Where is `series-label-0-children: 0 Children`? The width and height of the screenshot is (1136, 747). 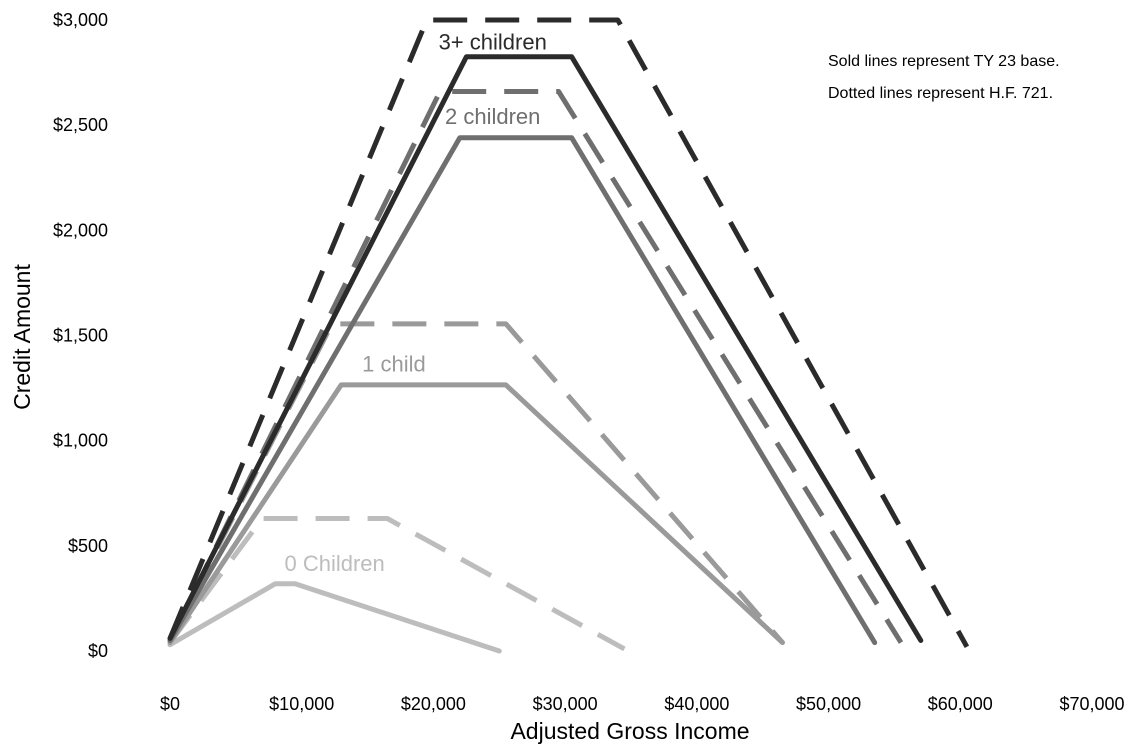
series-label-0-children: 0 Children is located at coordinates (335, 563).